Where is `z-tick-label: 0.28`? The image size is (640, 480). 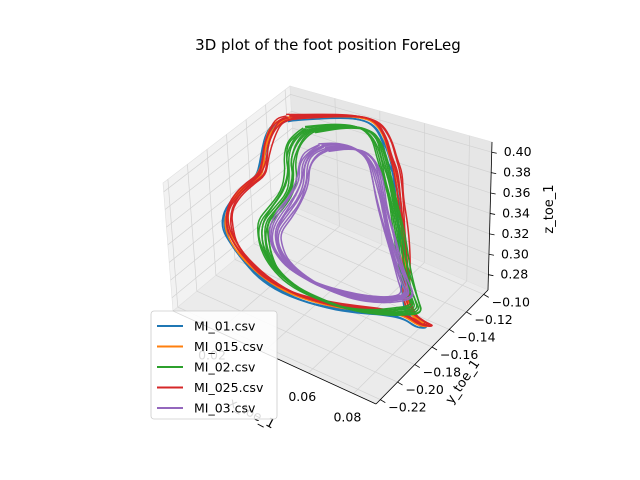 z-tick-label: 0.28 is located at coordinates (514, 274).